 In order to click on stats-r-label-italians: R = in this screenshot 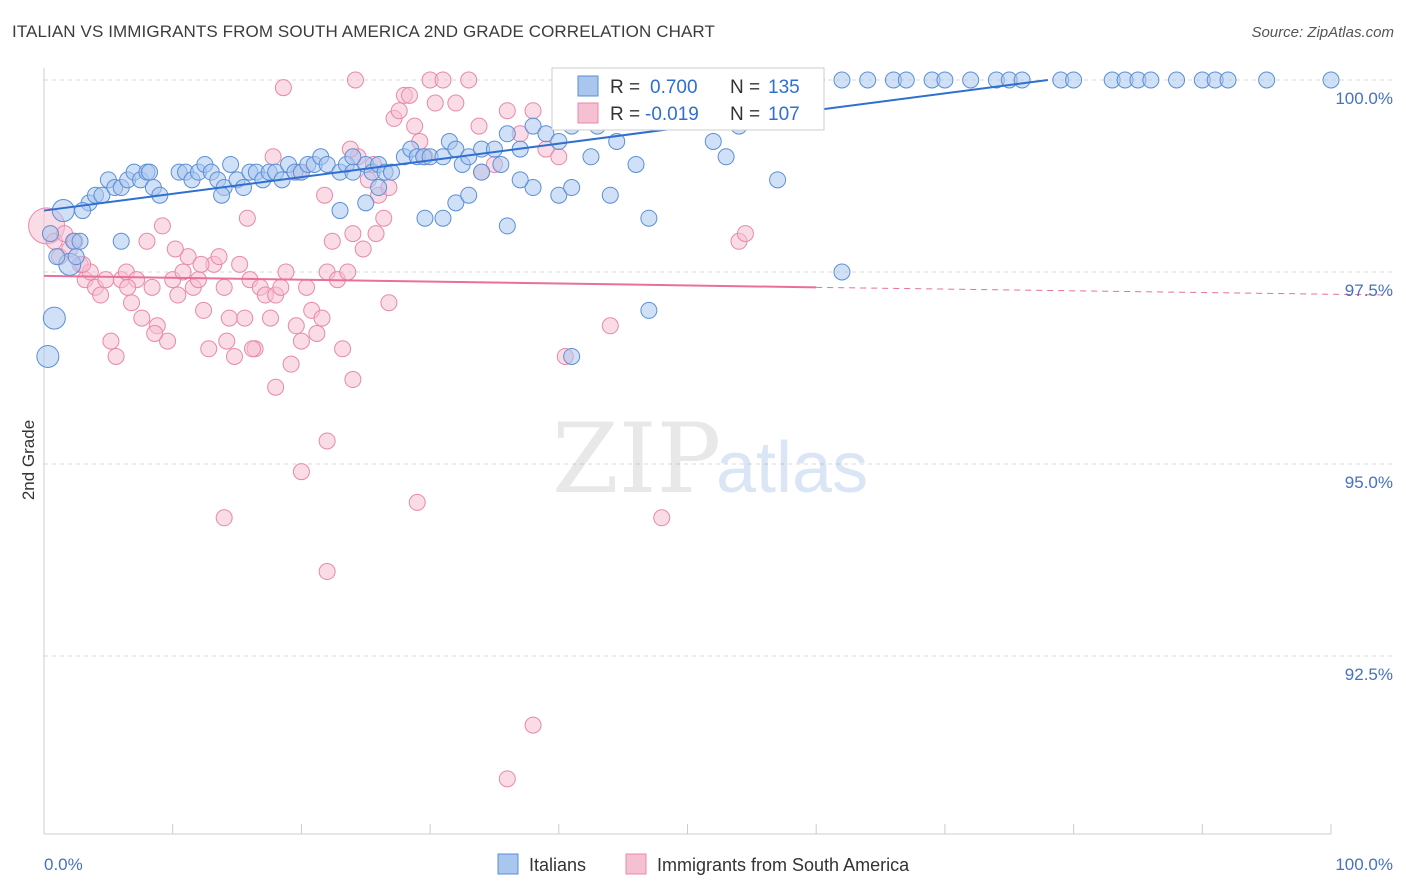, I will do `click(625, 87)`.